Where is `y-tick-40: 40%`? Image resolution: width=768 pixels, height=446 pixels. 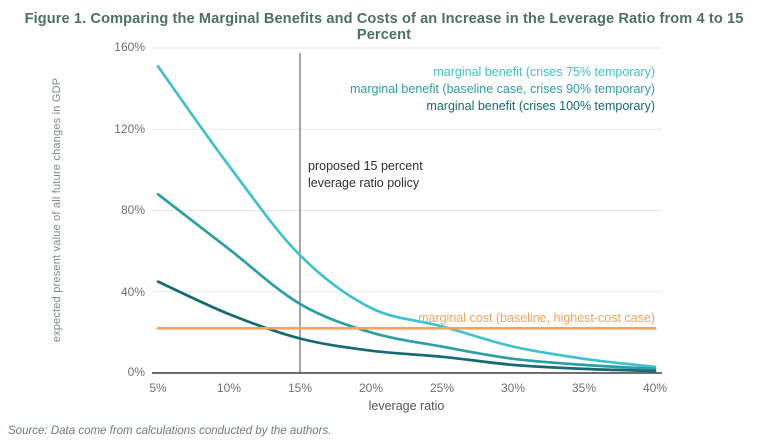 y-tick-40: 40% is located at coordinates (132, 292).